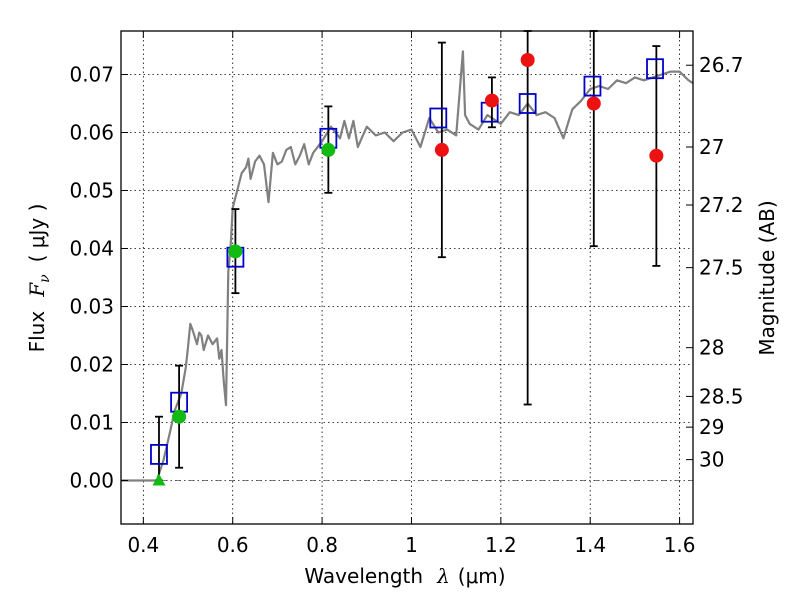  Describe the element at coordinates (91, 133) in the screenshot. I see `y-tick-label: 0.06` at that location.